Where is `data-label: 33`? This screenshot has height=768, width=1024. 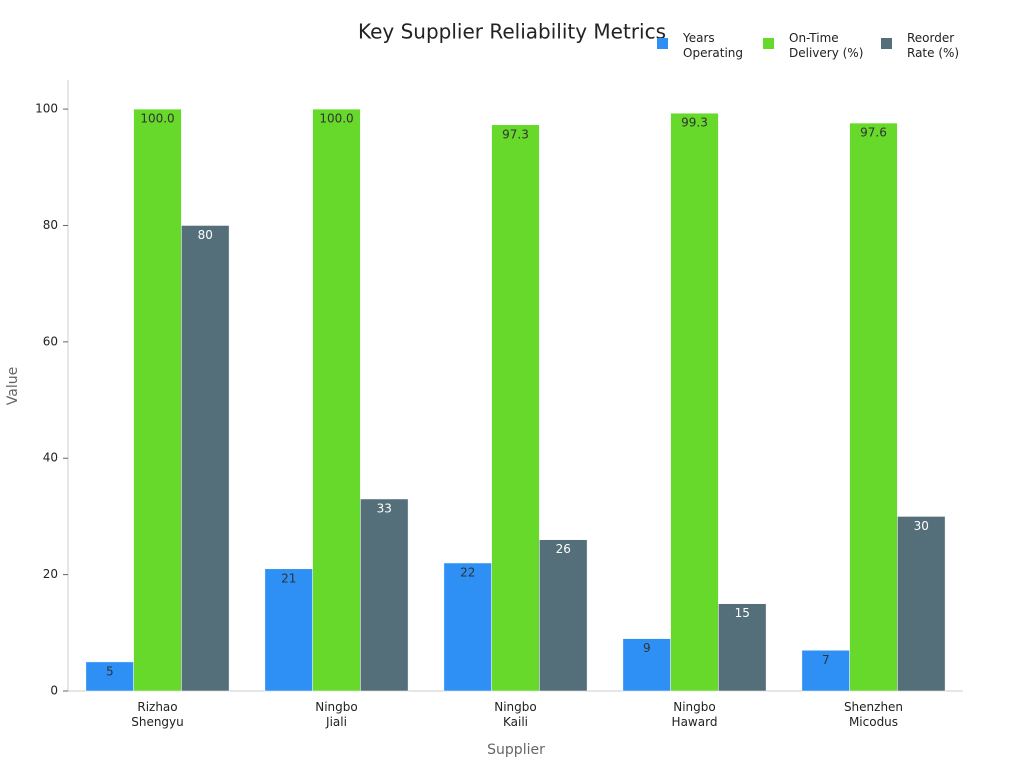 data-label: 33 is located at coordinates (384, 508).